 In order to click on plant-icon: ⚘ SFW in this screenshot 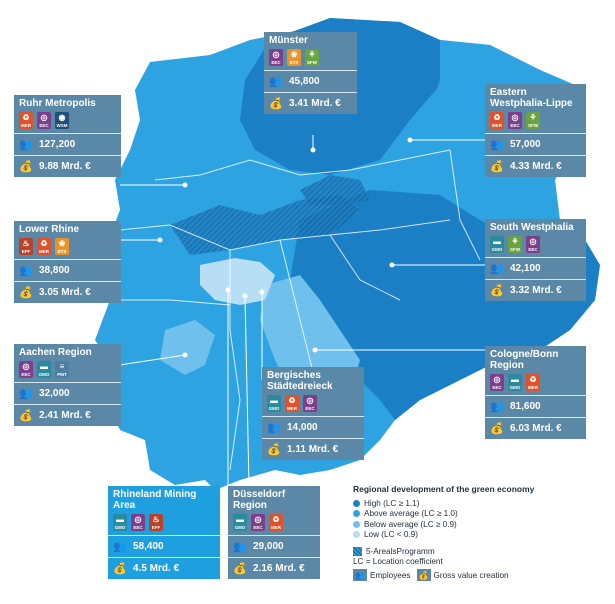, I will do `click(515, 244)`.